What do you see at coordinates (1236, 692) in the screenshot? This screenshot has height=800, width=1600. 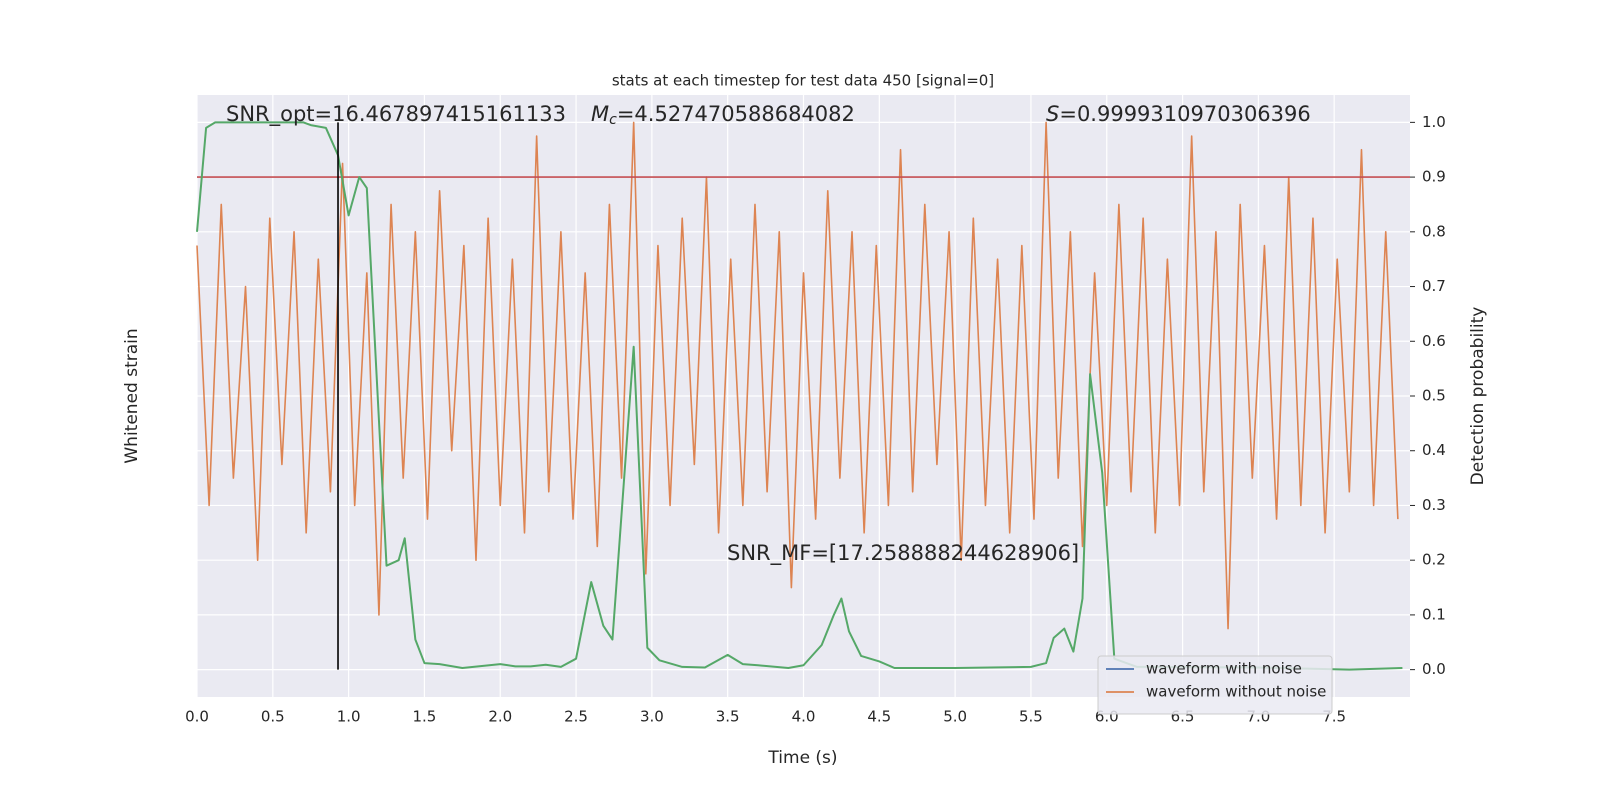 I see `legend-label: waveform without noise` at bounding box center [1236, 692].